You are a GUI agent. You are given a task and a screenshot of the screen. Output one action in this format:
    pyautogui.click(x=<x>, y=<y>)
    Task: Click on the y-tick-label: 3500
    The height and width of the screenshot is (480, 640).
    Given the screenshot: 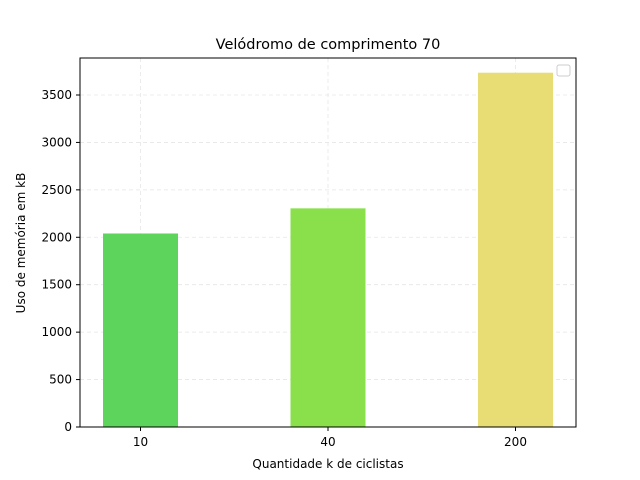 What is the action you would take?
    pyautogui.click(x=56, y=95)
    